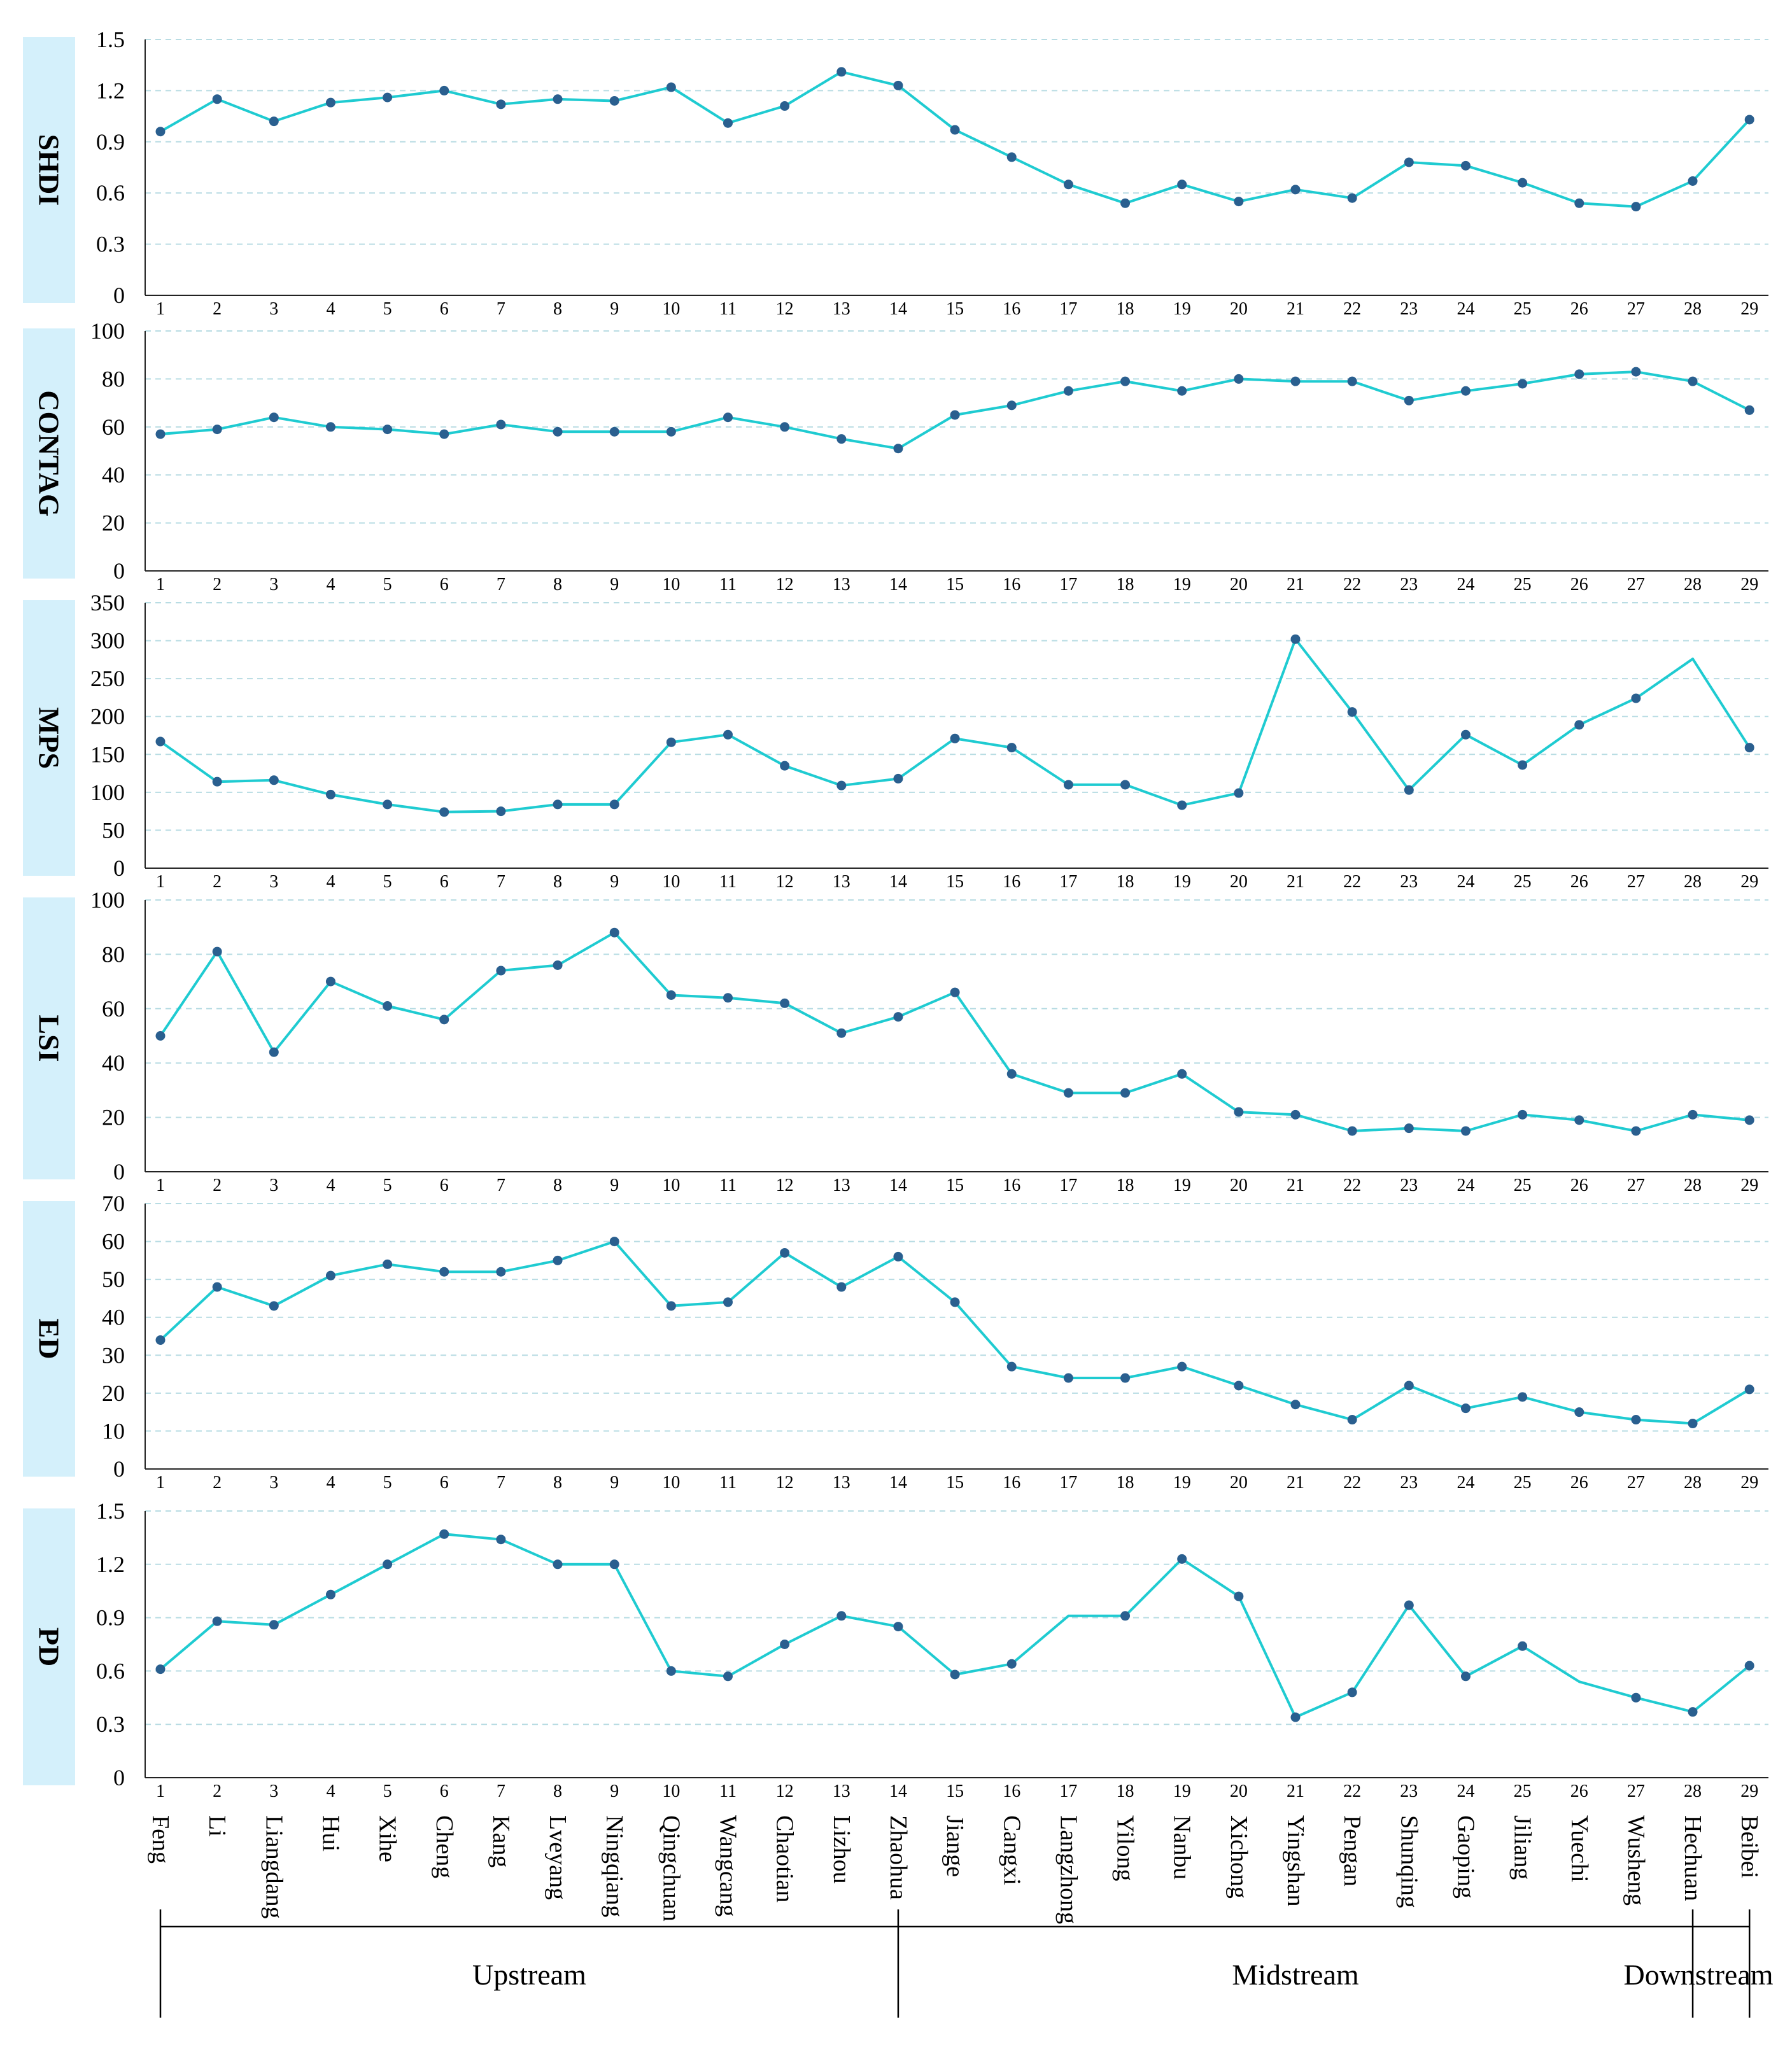  What do you see at coordinates (1295, 1861) in the screenshot?
I see `county-name: Yingshan` at bounding box center [1295, 1861].